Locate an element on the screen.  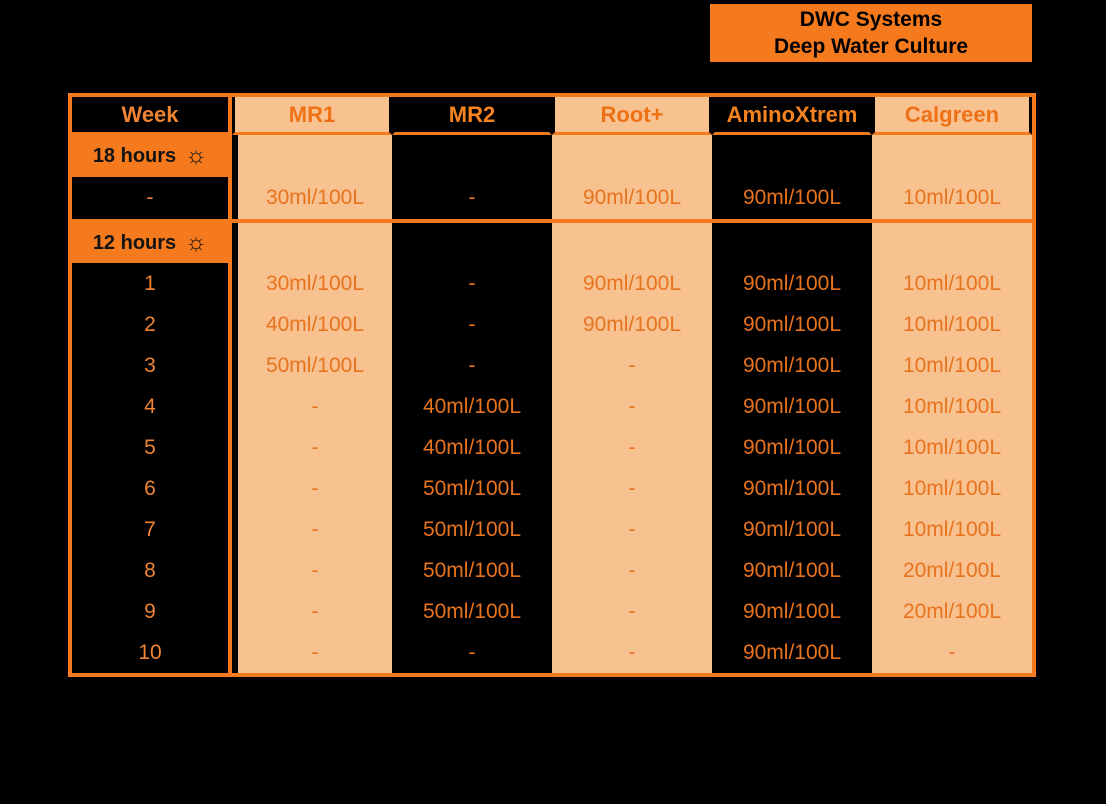
phase-label-18-hours: 18 hours ☼ is located at coordinates (152, 156).